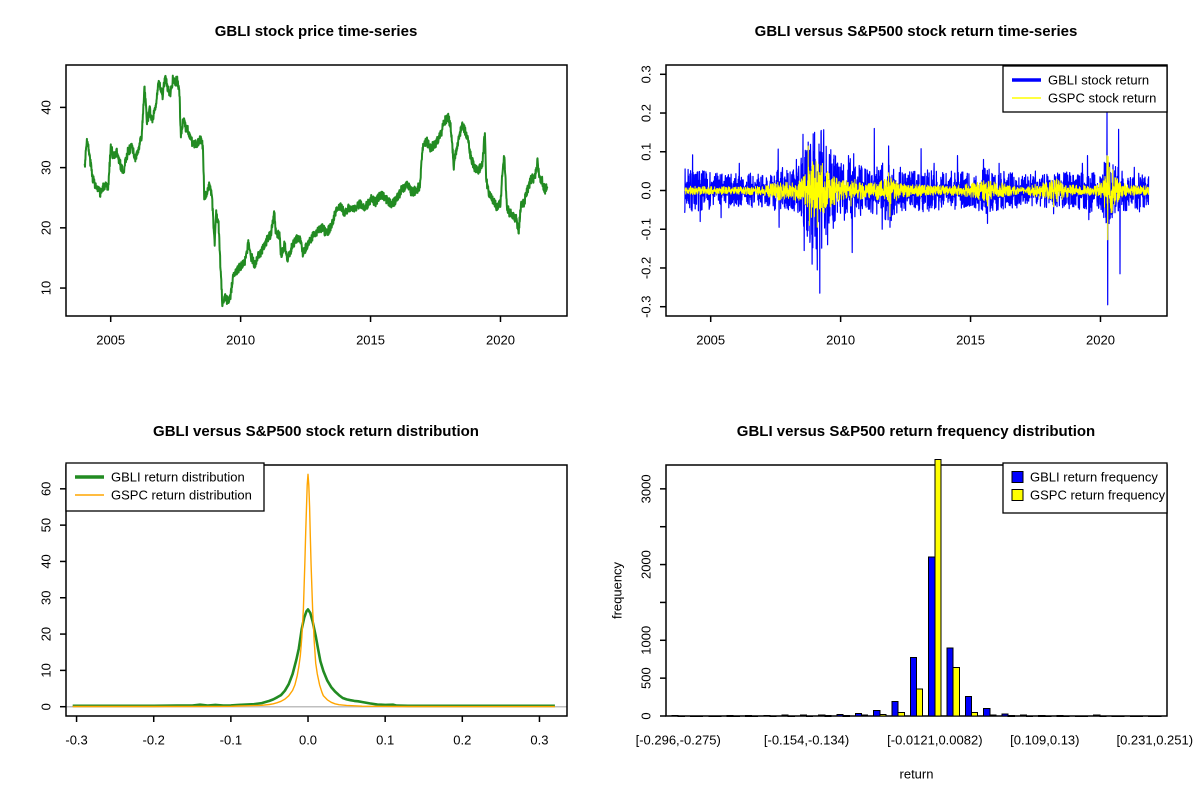 Image resolution: width=1200 pixels, height=800 pixels. I want to click on svg-text: GSPC return distribution, so click(181, 495).